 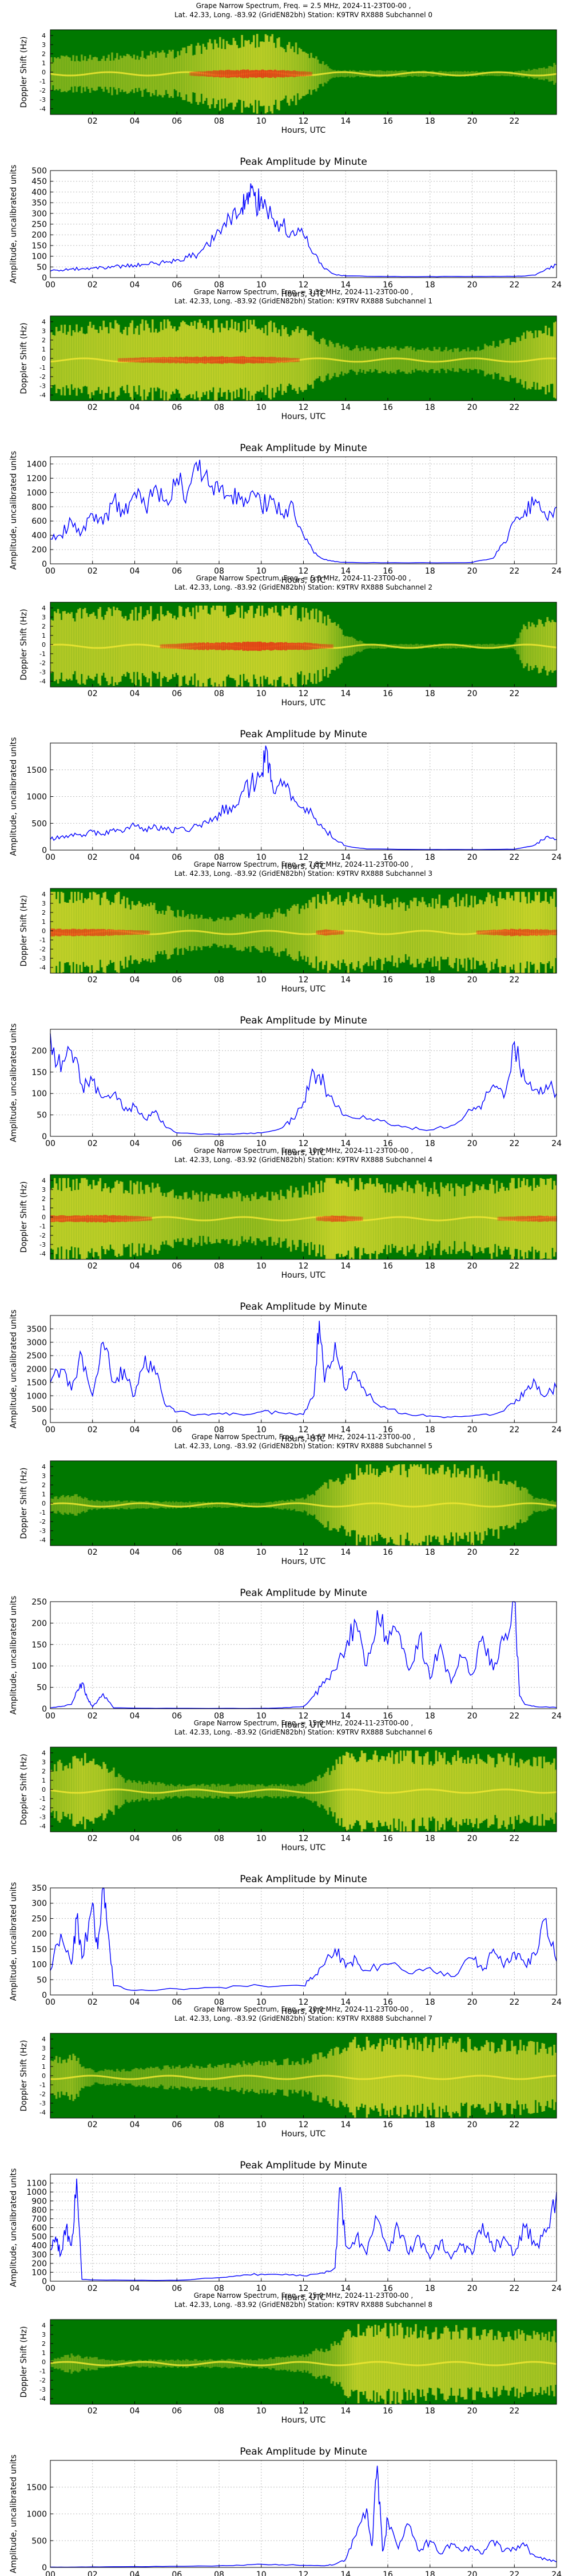 What do you see at coordinates (50, 1430) in the screenshot?
I see `x-tick-label: 00` at bounding box center [50, 1430].